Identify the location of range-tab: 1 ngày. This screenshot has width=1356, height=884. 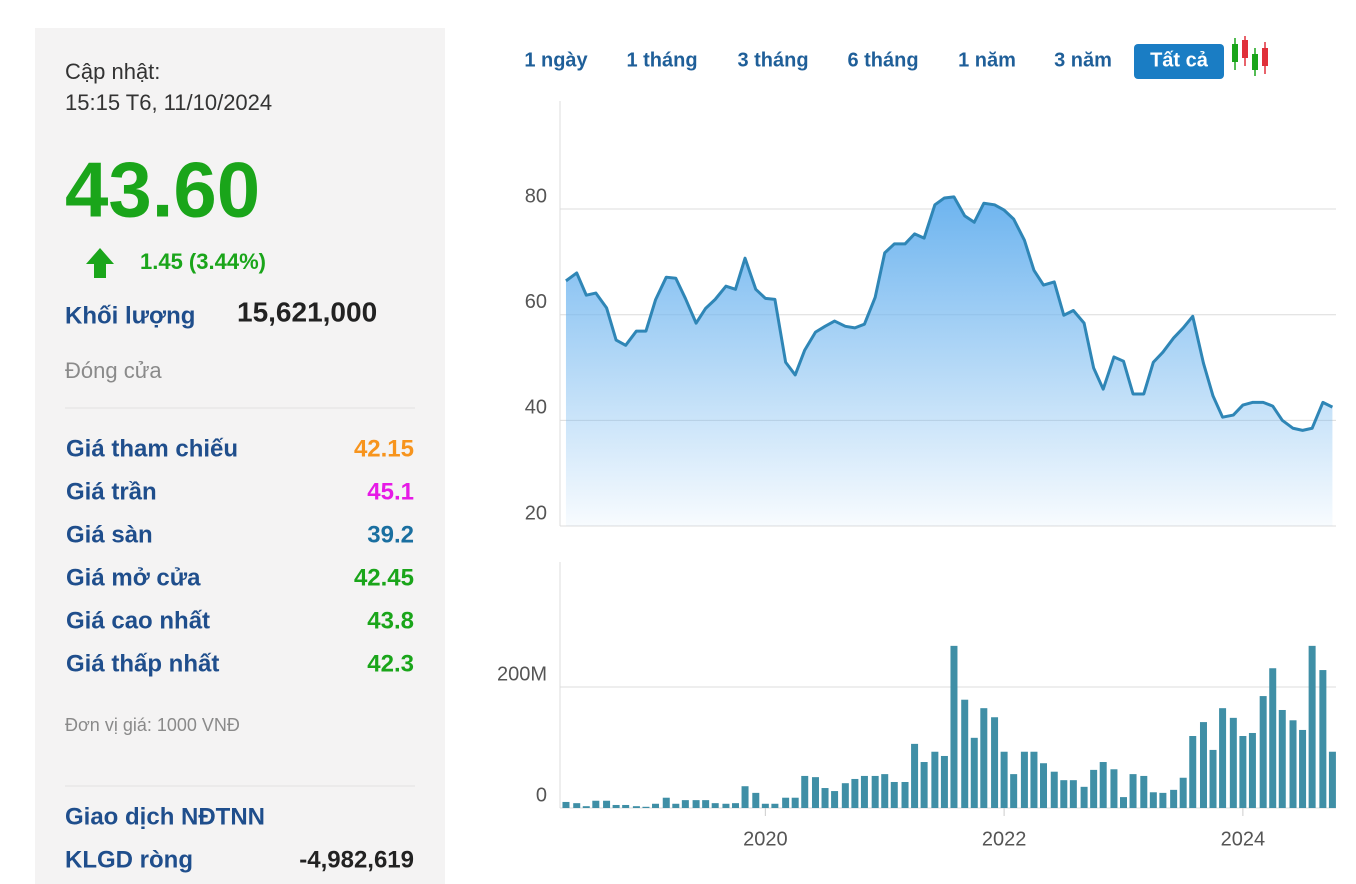
(556, 60).